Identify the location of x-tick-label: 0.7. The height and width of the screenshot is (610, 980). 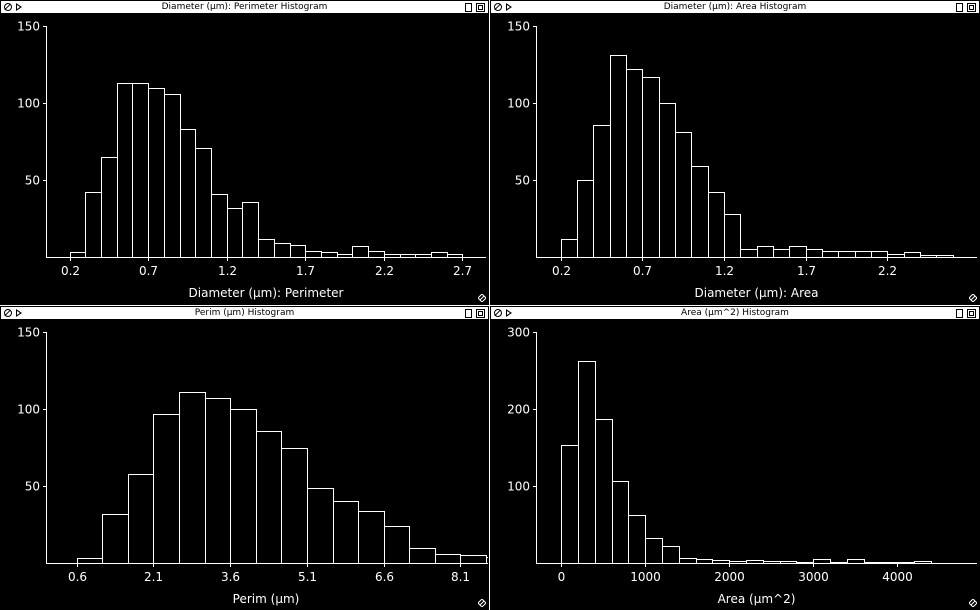
(148, 271).